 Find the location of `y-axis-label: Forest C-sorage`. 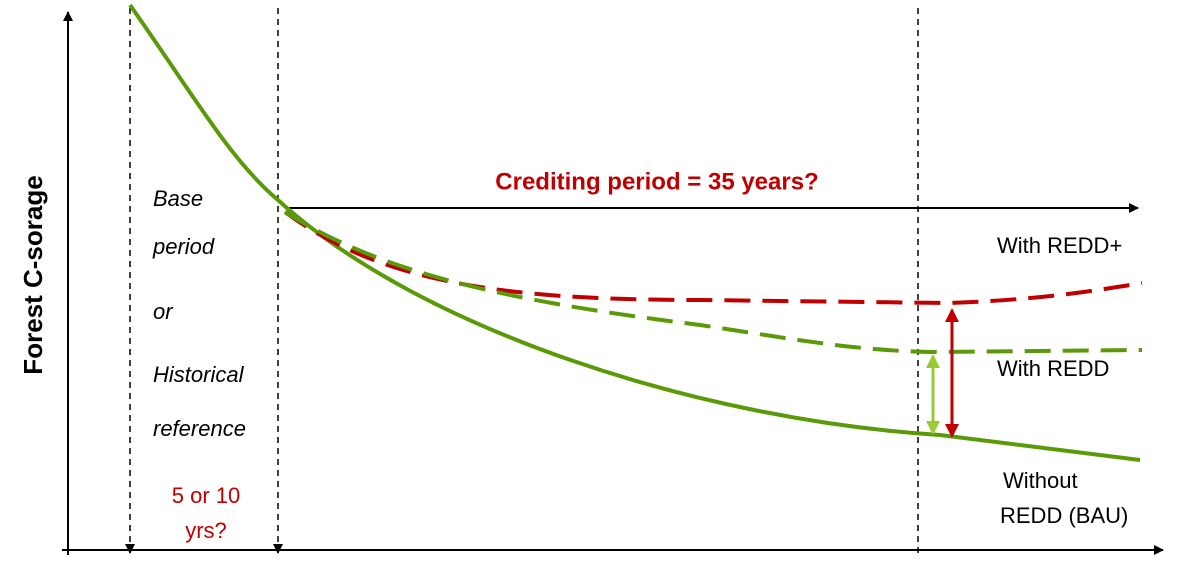

y-axis-label: Forest C-sorage is located at coordinates (33, 274).